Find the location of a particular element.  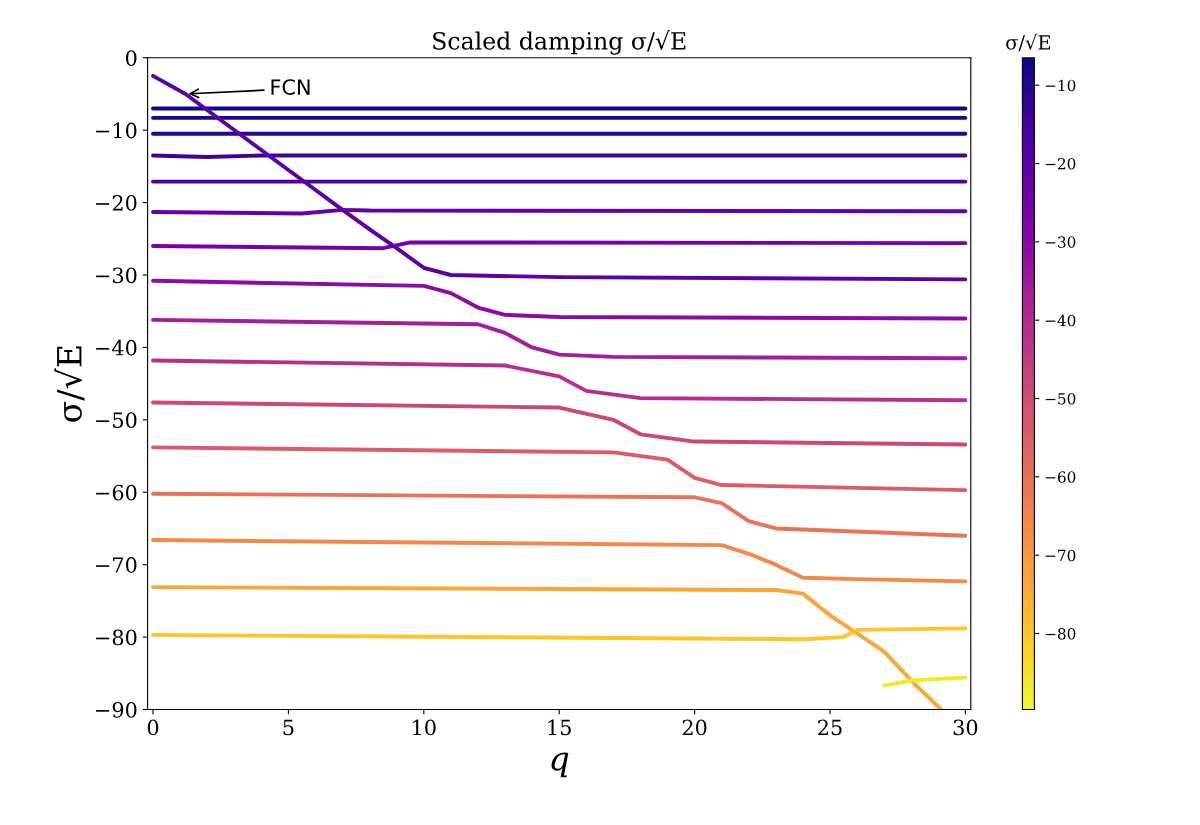

y-tick-label: −70 is located at coordinates (116, 565).